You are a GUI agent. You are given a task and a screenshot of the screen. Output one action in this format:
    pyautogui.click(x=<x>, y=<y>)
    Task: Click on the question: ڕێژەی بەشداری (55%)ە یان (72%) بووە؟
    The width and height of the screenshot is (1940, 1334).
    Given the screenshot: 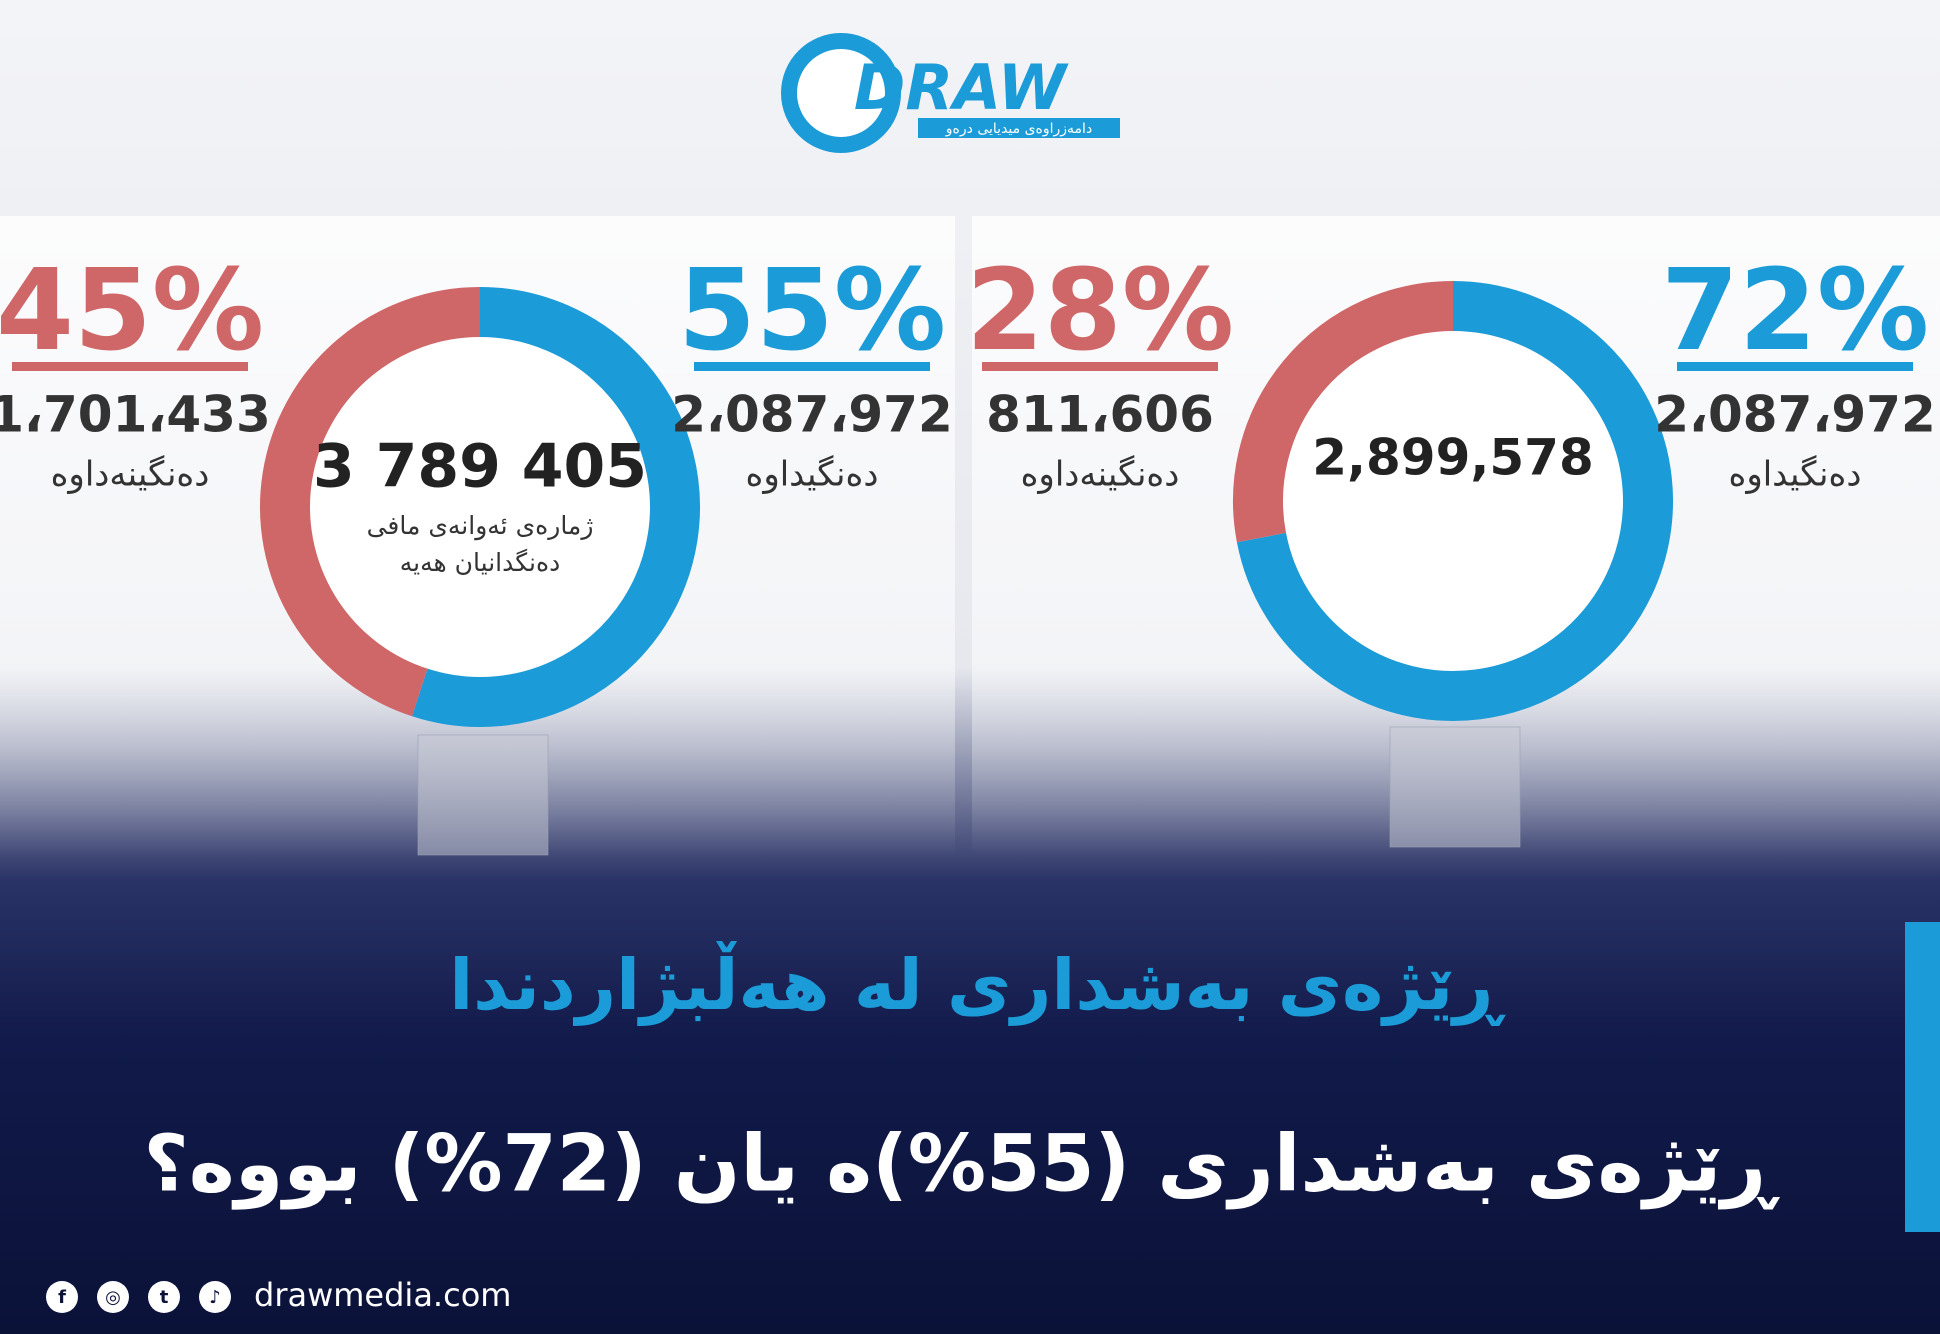 What is the action you would take?
    pyautogui.click(x=962, y=1164)
    